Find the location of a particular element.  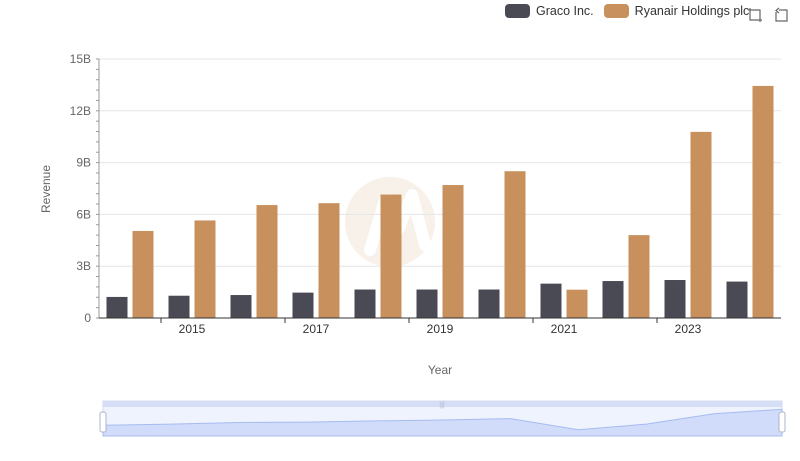

x-tick-label: 2023 is located at coordinates (688, 329).